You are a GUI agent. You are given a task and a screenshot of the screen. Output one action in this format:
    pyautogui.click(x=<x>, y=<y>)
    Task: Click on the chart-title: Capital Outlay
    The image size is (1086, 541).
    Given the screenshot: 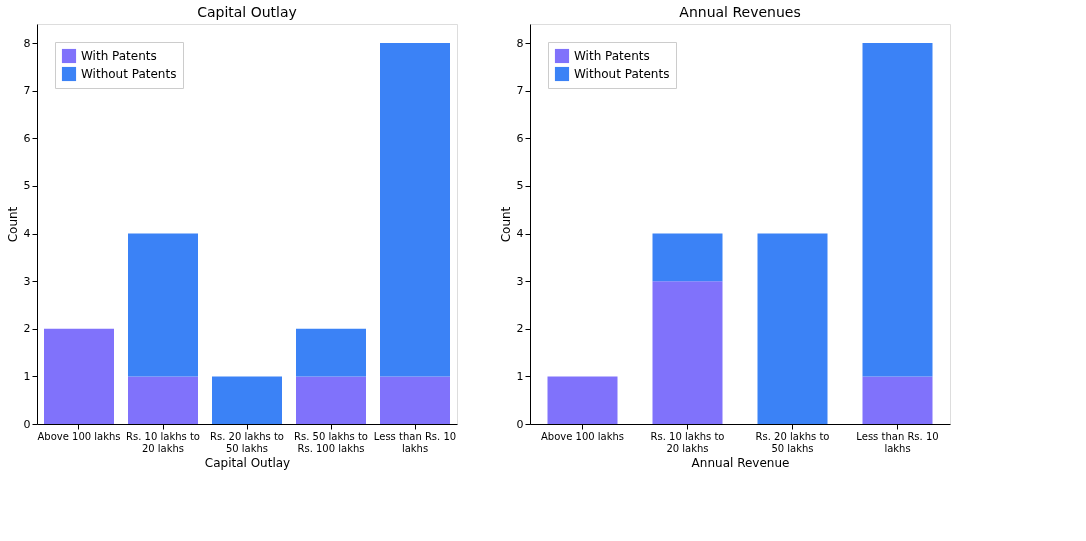 What is the action you would take?
    pyautogui.click(x=247, y=12)
    